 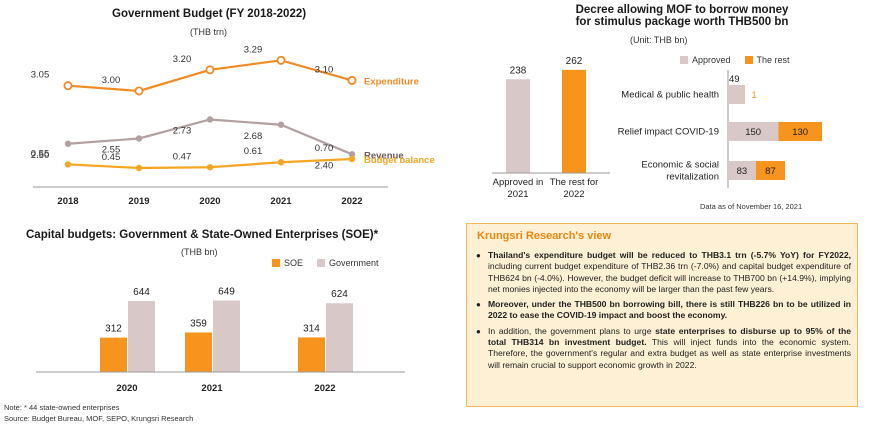 What do you see at coordinates (574, 61) in the screenshot?
I see `rest-bar-label: 262` at bounding box center [574, 61].